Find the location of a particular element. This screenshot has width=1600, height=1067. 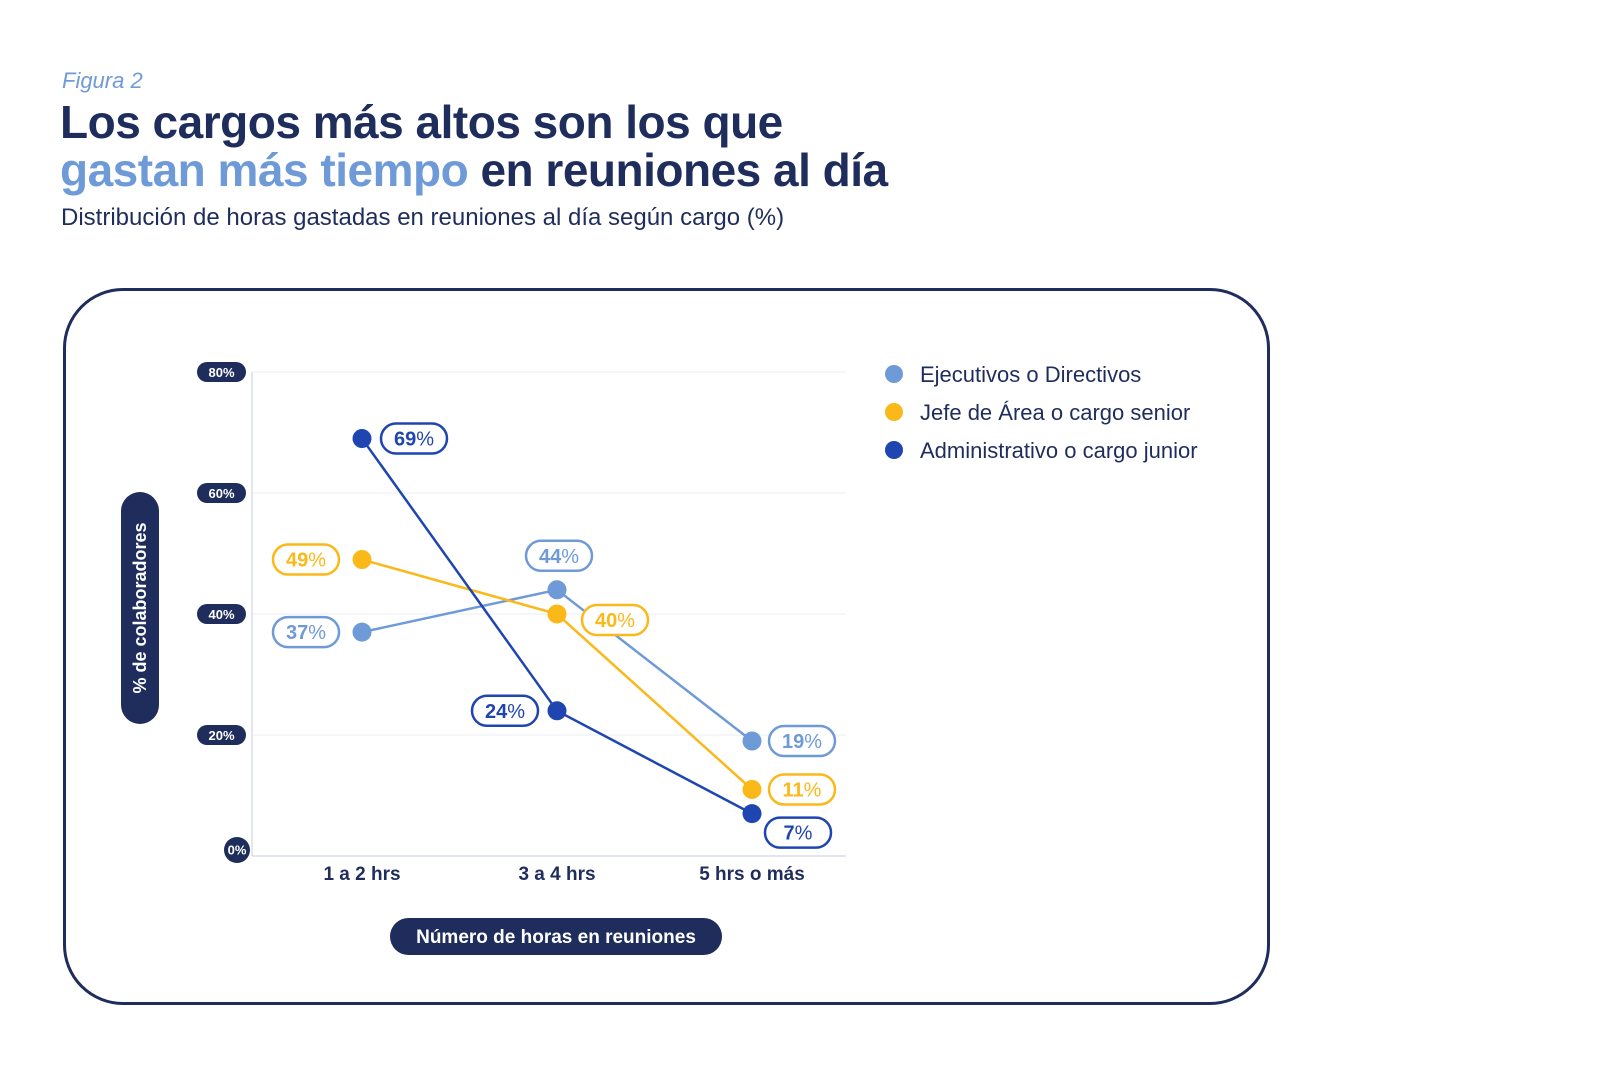

data-label: 11% is located at coordinates (802, 789).